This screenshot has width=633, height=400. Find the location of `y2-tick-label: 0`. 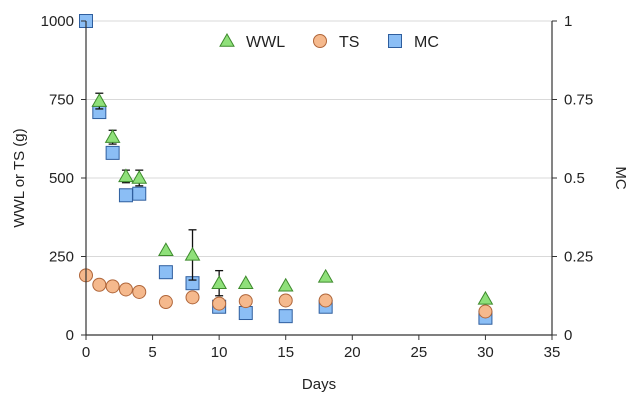

y2-tick-label: 0 is located at coordinates (568, 335).